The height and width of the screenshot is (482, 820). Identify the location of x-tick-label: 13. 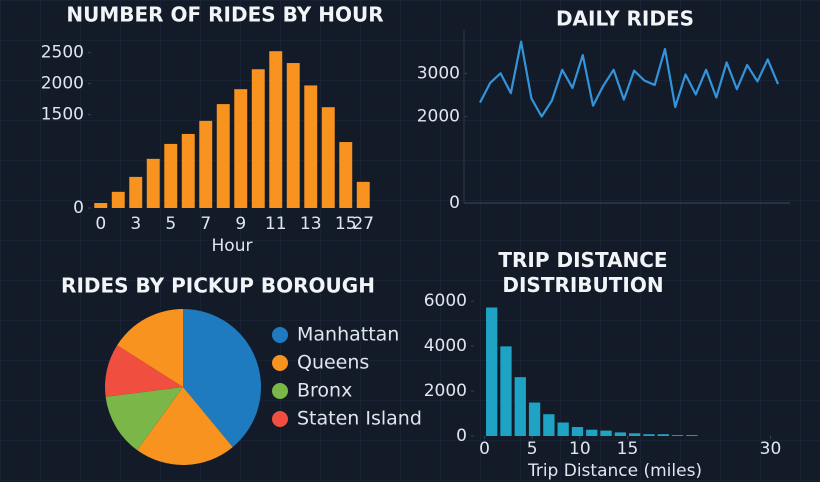
(311, 224).